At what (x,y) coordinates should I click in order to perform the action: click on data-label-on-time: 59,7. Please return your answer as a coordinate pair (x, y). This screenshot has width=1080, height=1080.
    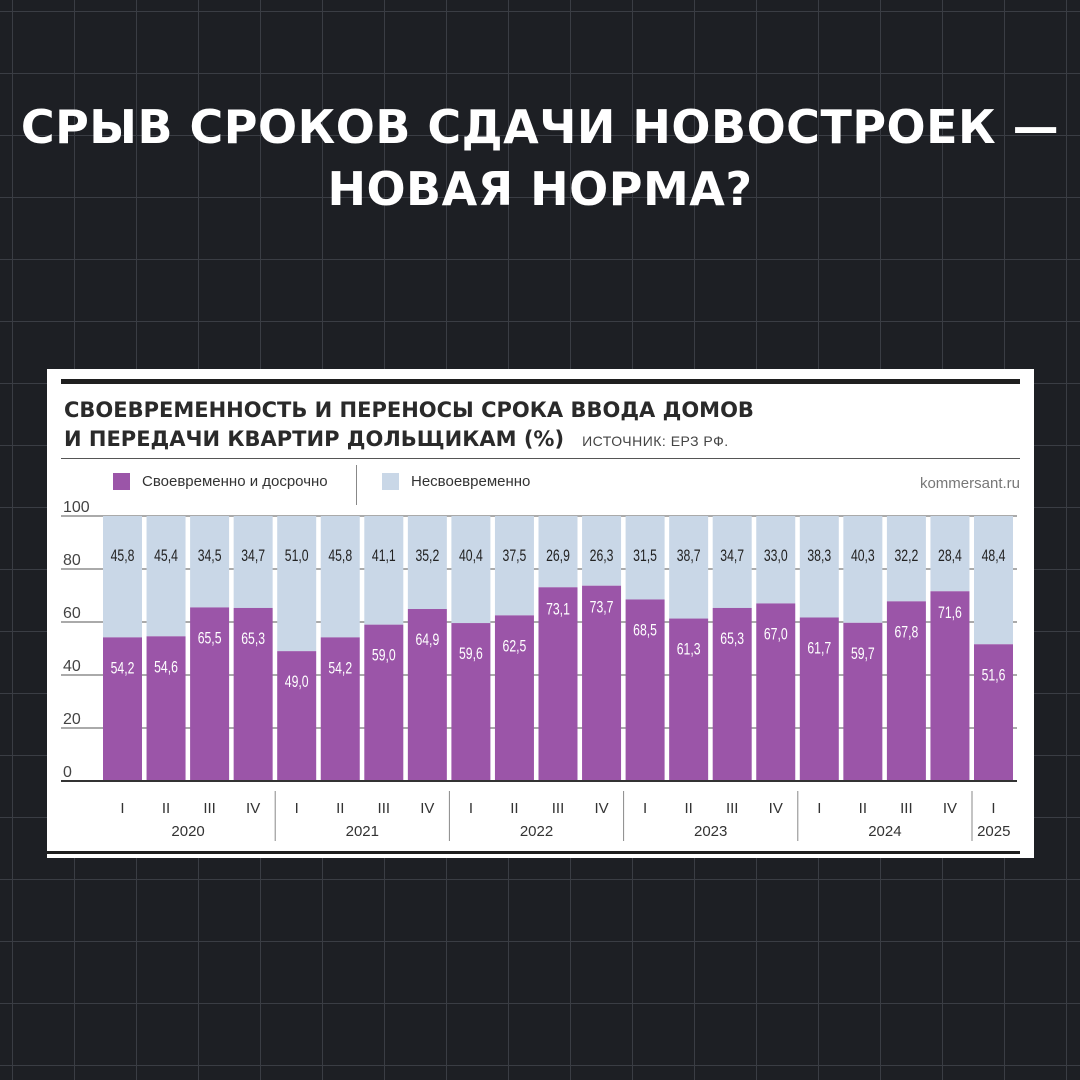
    Looking at the image, I should click on (863, 654).